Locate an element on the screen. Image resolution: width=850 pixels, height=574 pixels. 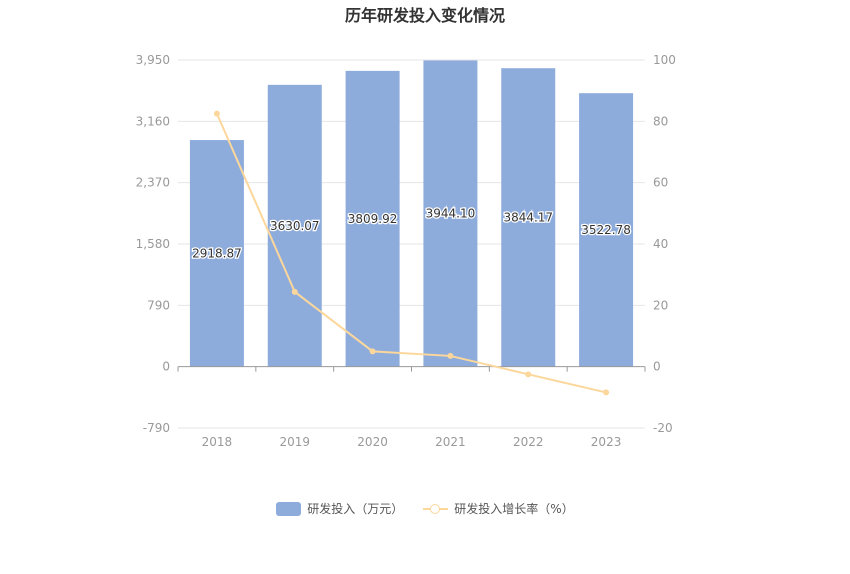
right-tick-label: 80 is located at coordinates (660, 121).